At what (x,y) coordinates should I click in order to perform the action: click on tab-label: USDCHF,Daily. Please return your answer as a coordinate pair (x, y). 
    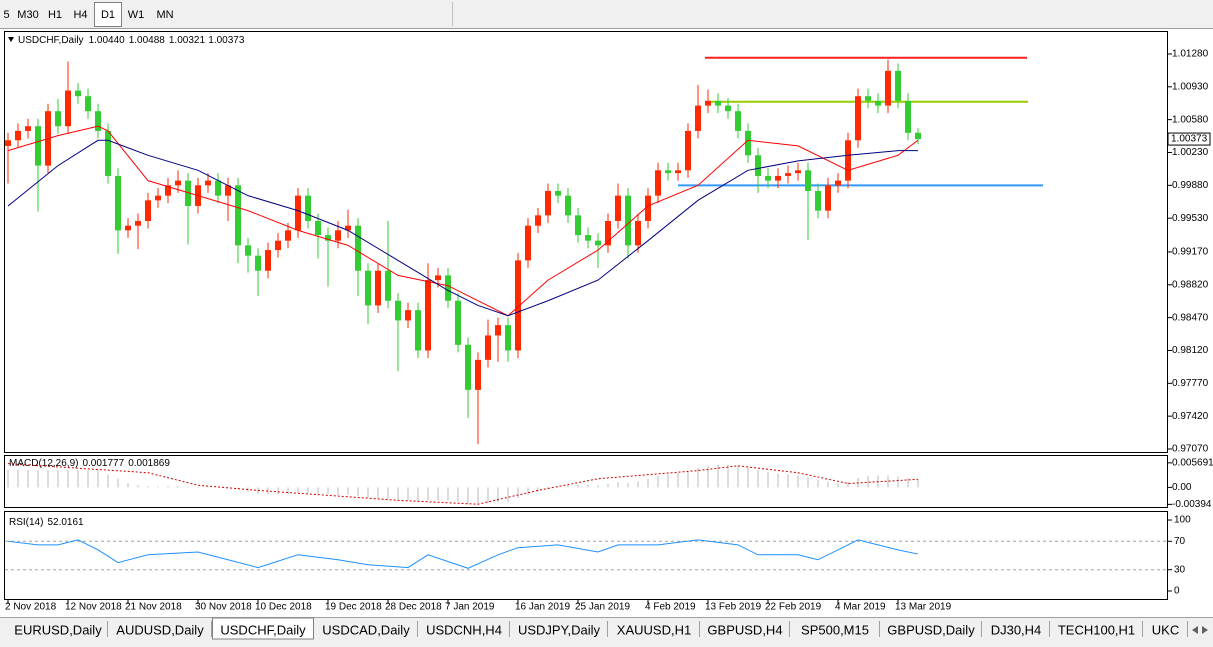
    Looking at the image, I should click on (263, 629).